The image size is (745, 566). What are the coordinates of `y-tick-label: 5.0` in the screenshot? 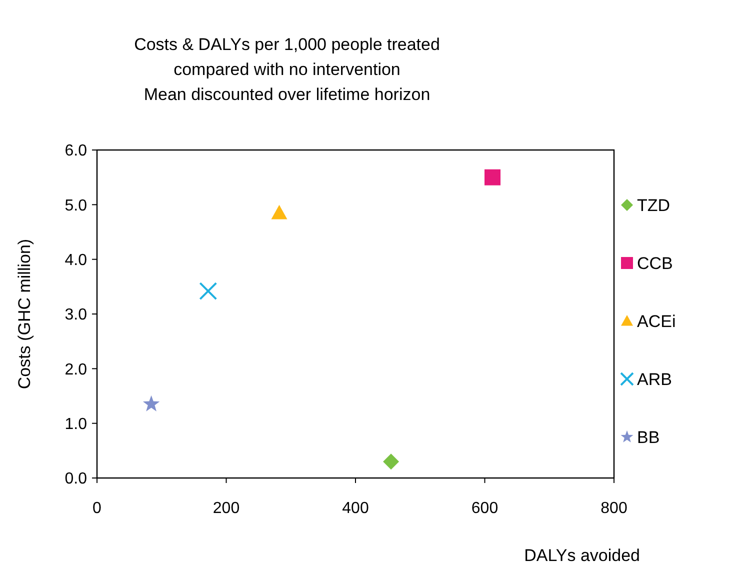 It's located at (76, 205).